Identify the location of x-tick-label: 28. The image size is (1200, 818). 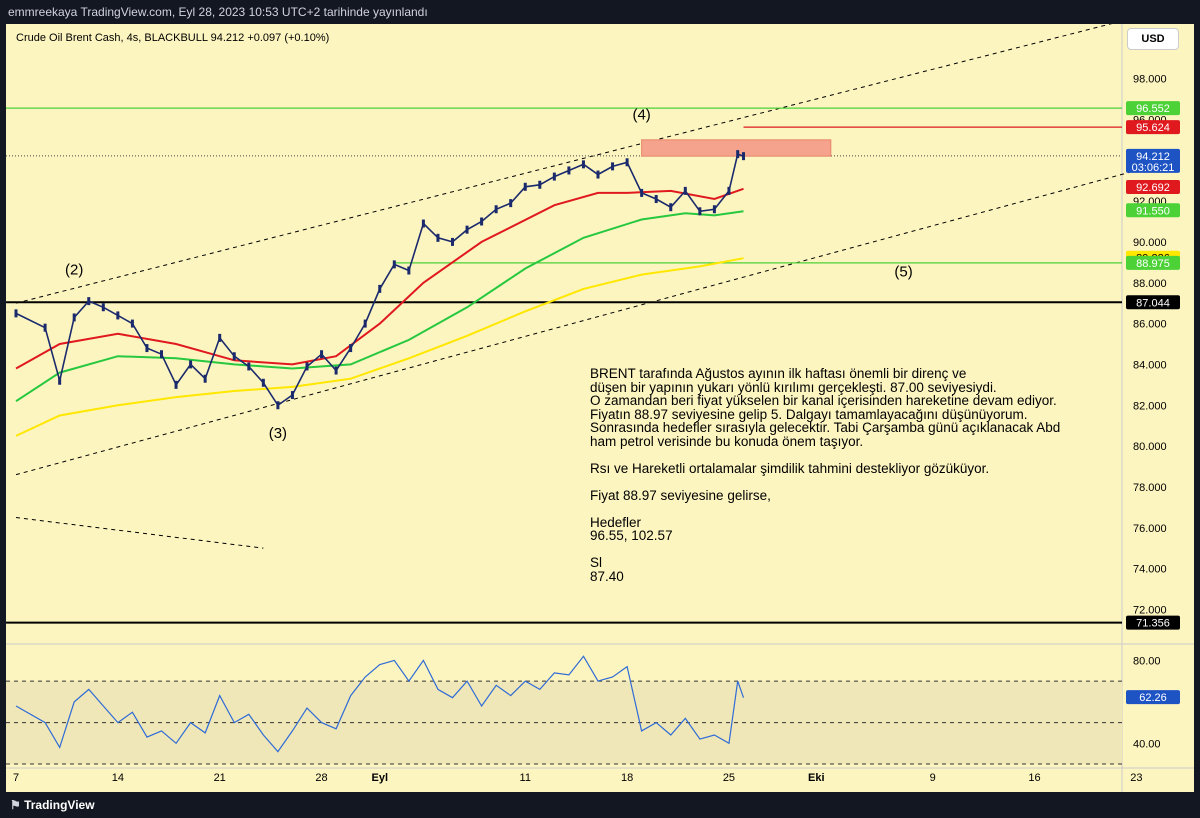
(321, 778).